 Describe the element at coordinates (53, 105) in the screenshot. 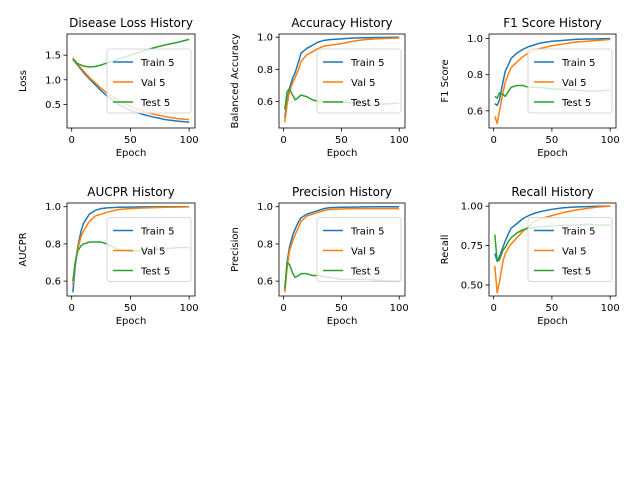

I see `y-tick-label: 0.5` at that location.